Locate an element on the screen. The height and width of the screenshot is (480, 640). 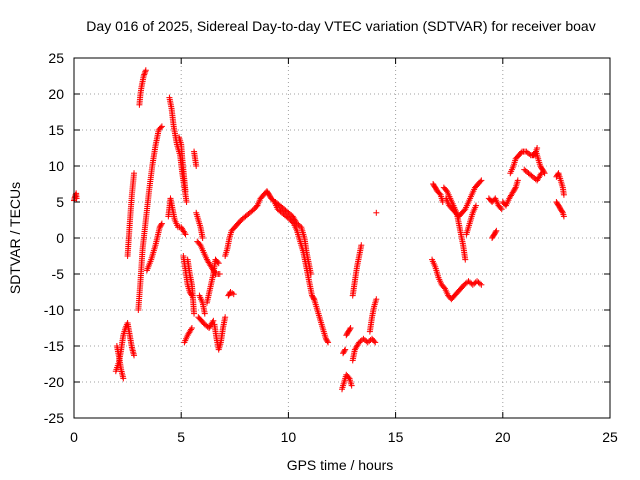
x-tick-label: 20 is located at coordinates (503, 437).